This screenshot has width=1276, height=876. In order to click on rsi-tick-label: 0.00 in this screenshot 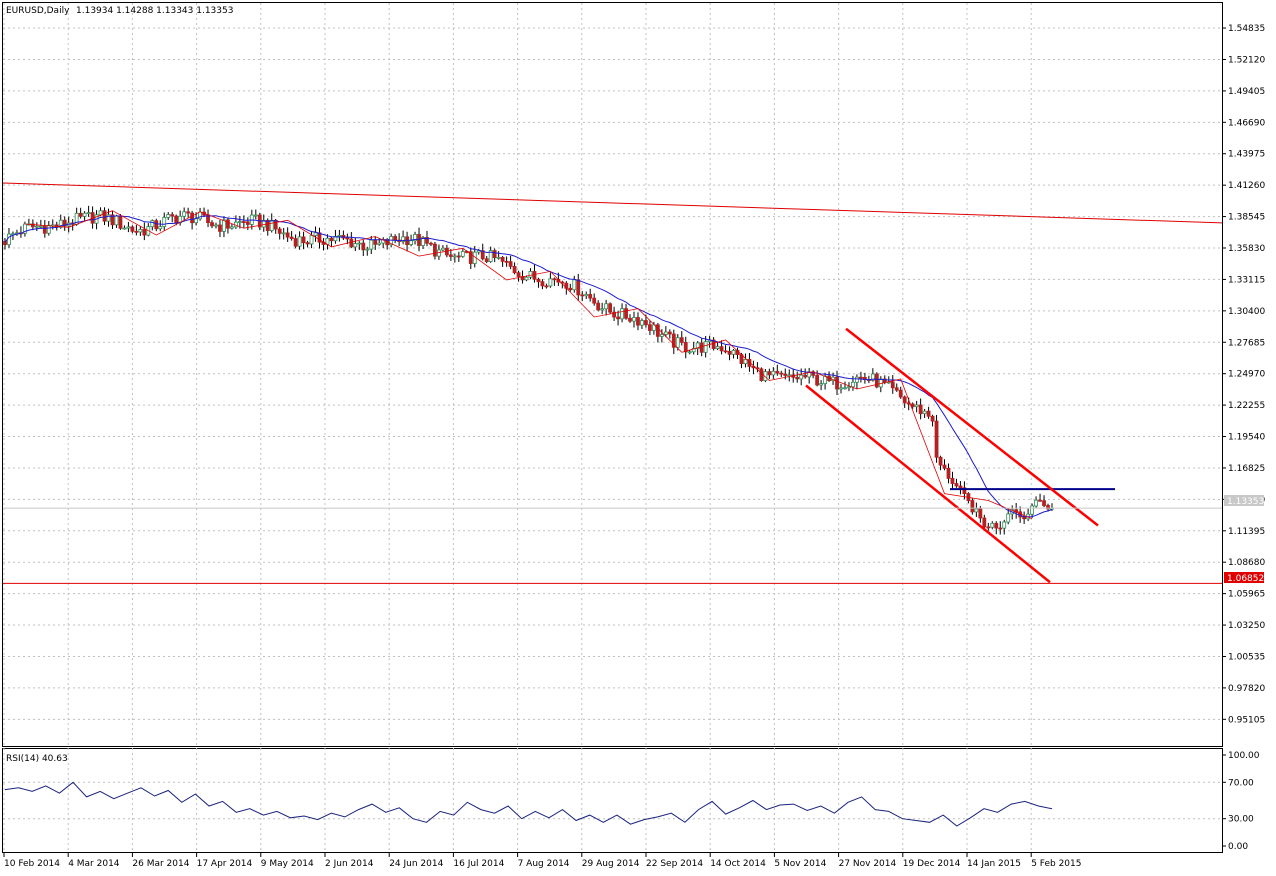, I will do `click(1238, 847)`.